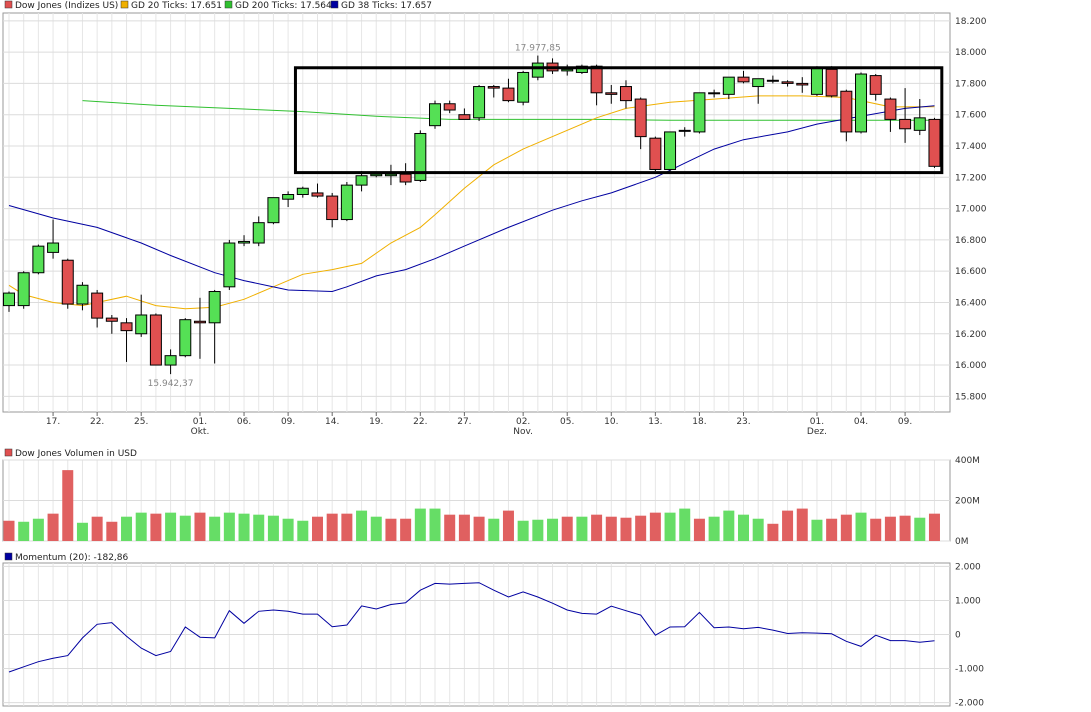 This screenshot has width=1091, height=712. I want to click on x-tick-label: 10., so click(611, 422).